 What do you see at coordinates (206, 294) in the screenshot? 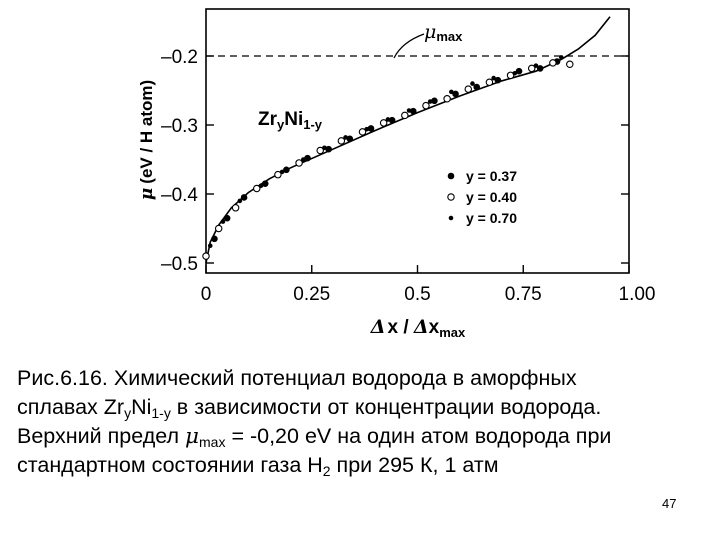
I see `x-tick-label: 0` at bounding box center [206, 294].